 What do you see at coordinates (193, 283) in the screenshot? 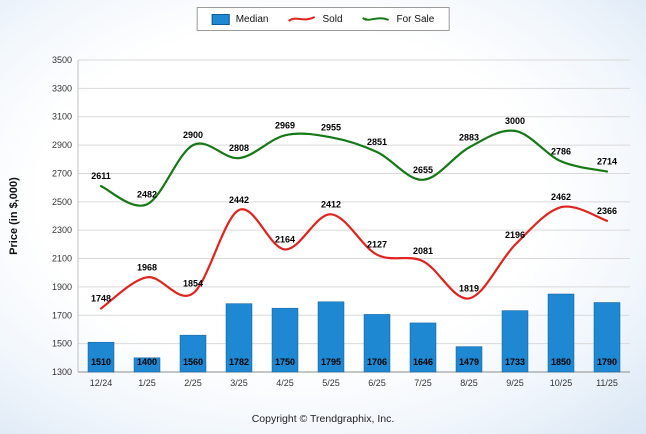
I see `line-value-label: 1854` at bounding box center [193, 283].